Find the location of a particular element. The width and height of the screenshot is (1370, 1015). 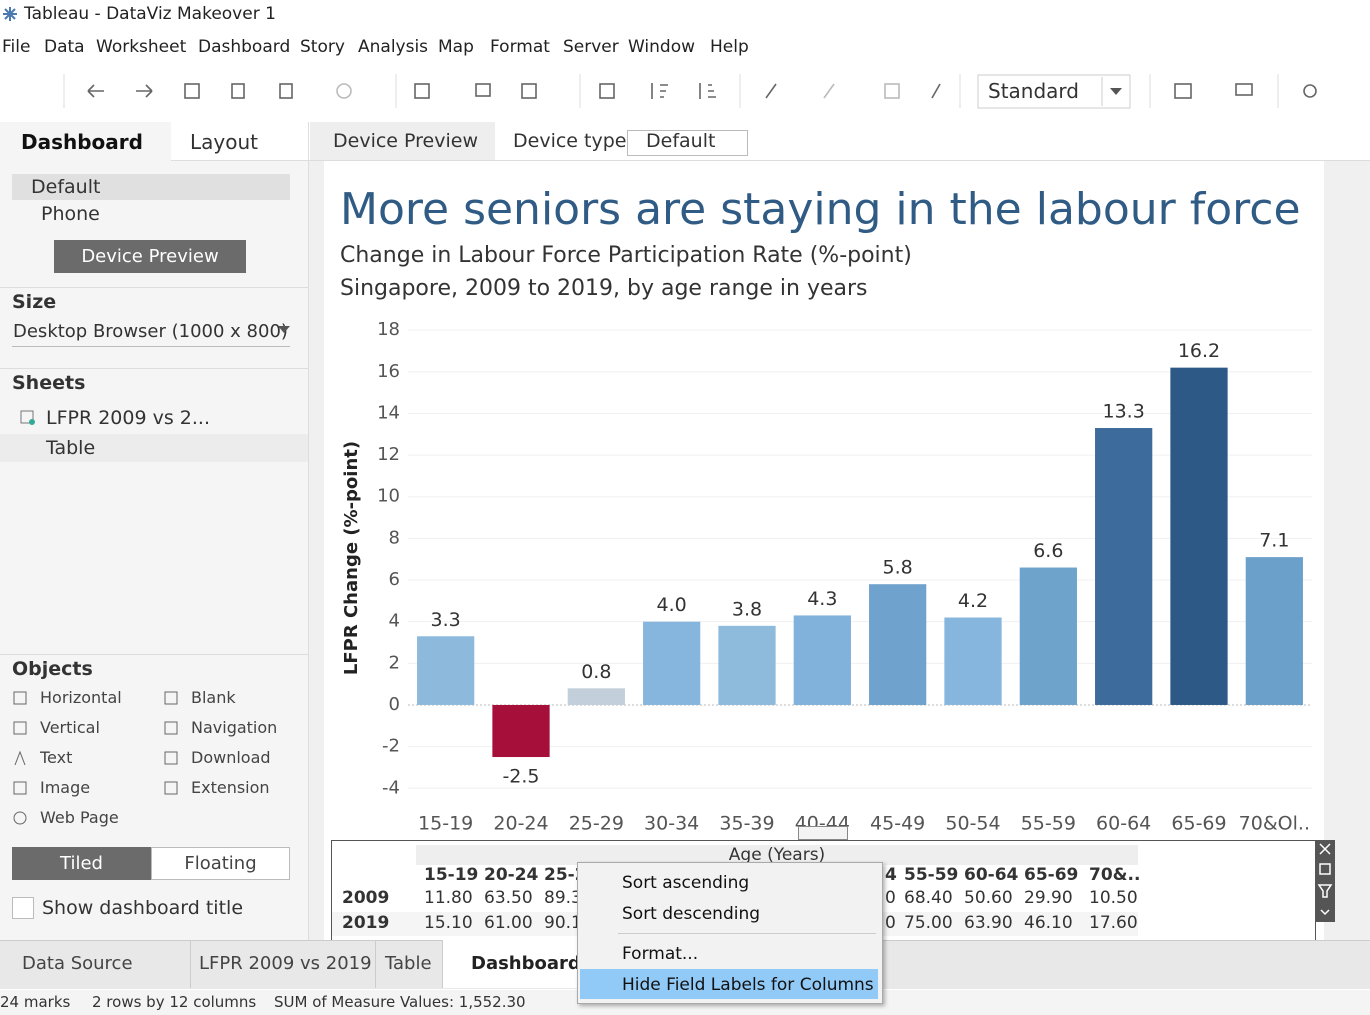

sheet-tab: Table is located at coordinates (408, 963).